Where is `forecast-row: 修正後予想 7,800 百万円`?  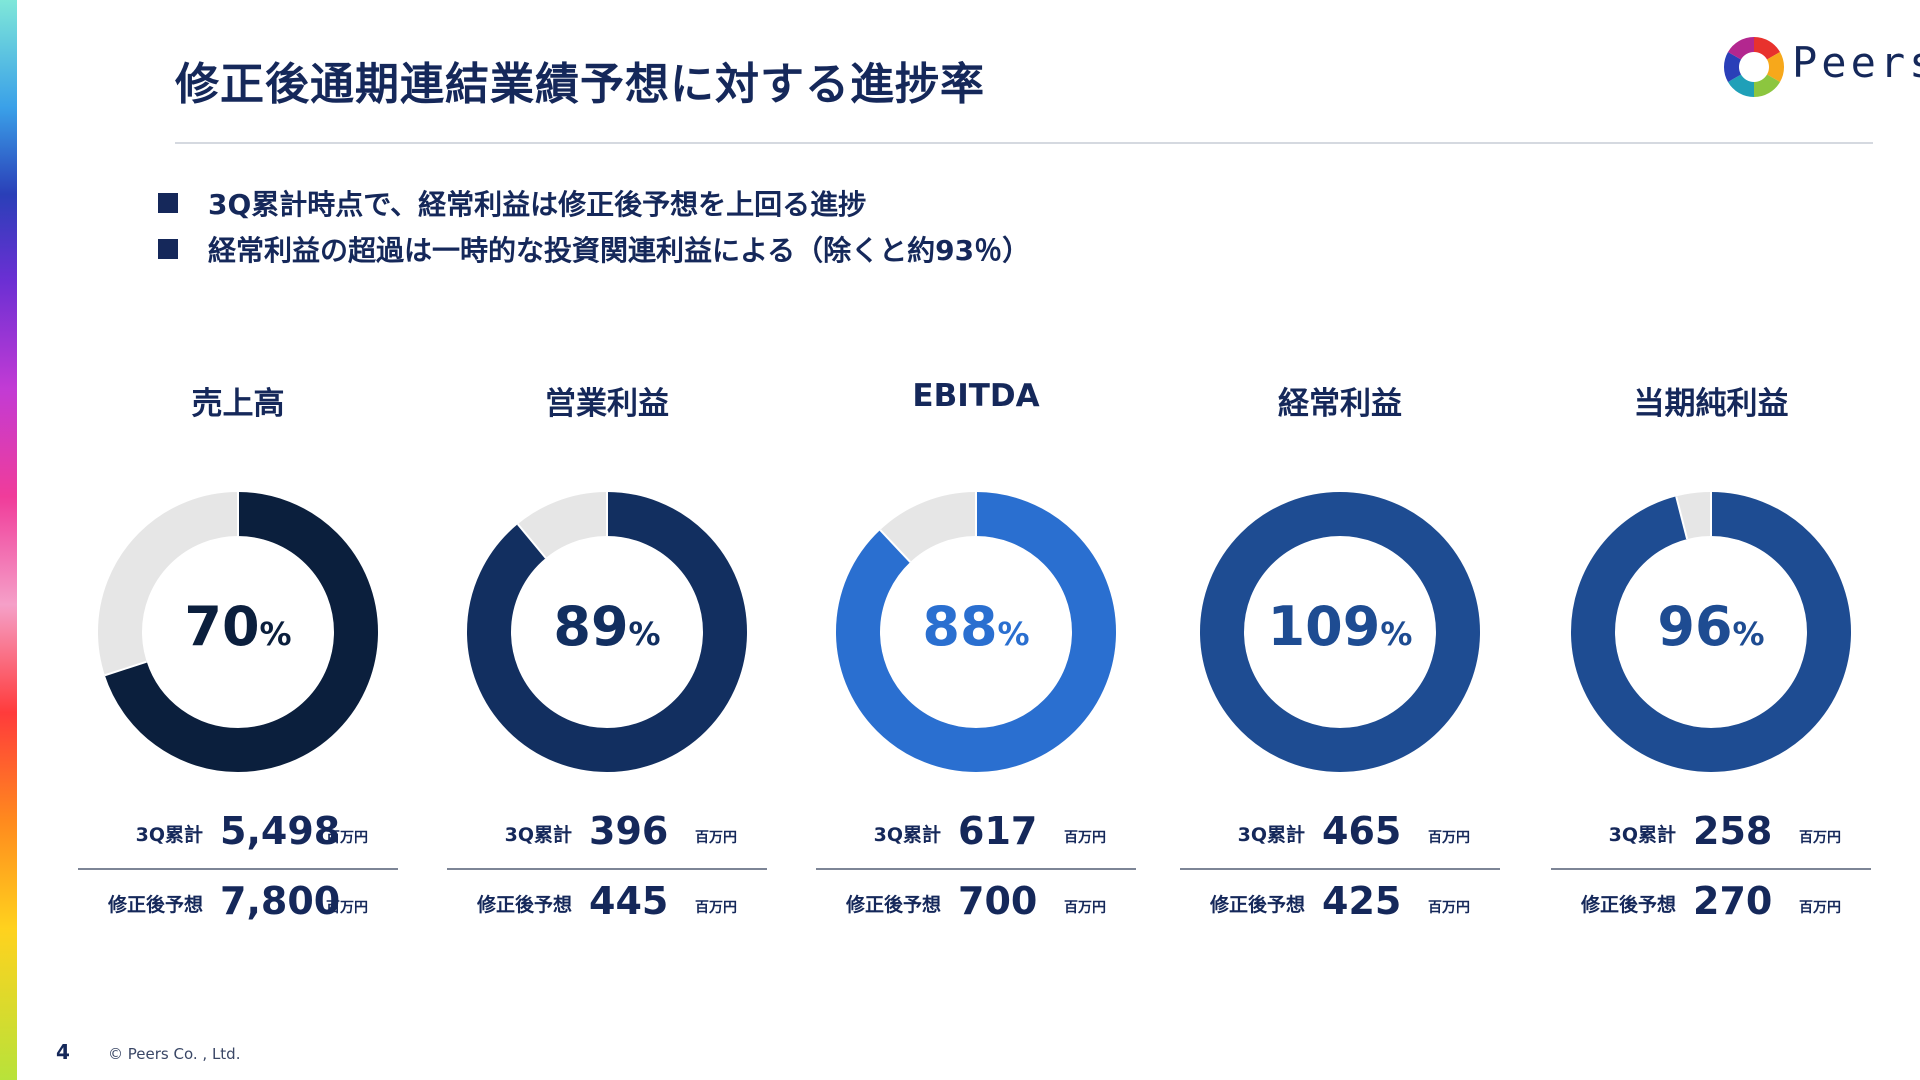 forecast-row: 修正後予想 7,800 百万円 is located at coordinates (238, 900).